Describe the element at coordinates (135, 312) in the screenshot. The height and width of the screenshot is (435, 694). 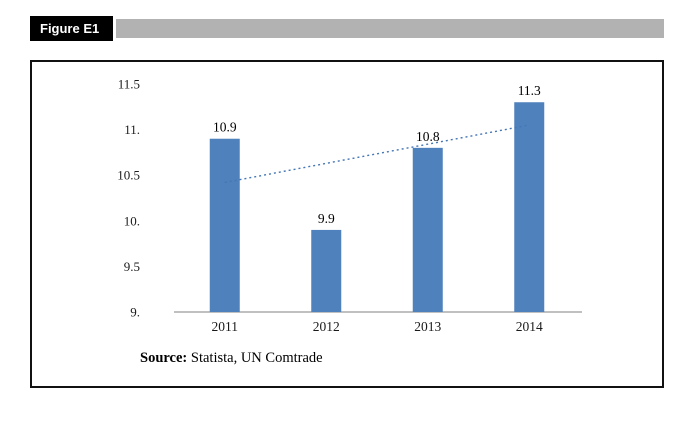
I see `y-tick-label: 9.` at that location.